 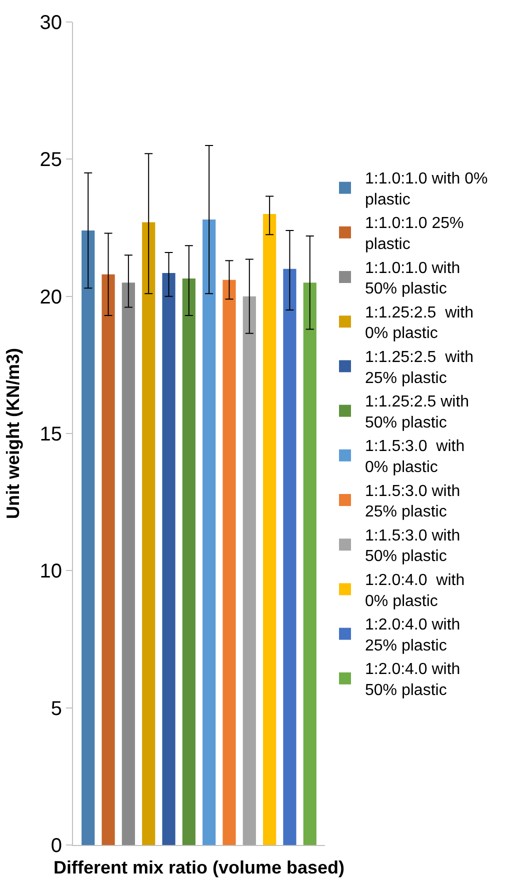 What do you see at coordinates (412, 501) in the screenshot?
I see `legend-label: 1:1.5:3.0 with 25% plastic` at bounding box center [412, 501].